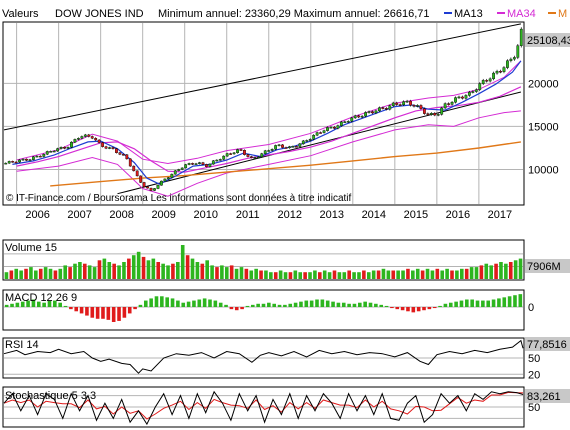  Describe the element at coordinates (31, 248) in the screenshot. I see `volume-panel-title: Volume 15` at that location.